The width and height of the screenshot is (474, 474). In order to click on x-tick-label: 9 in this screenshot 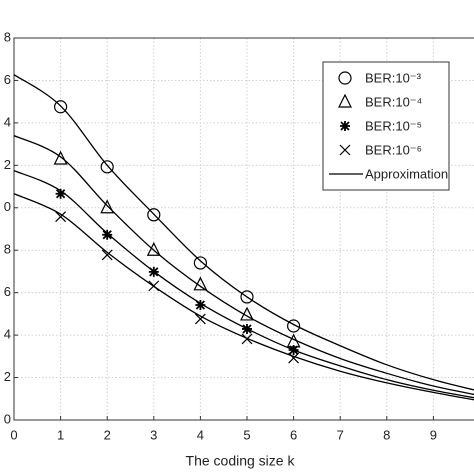, I will do `click(433, 434)`.